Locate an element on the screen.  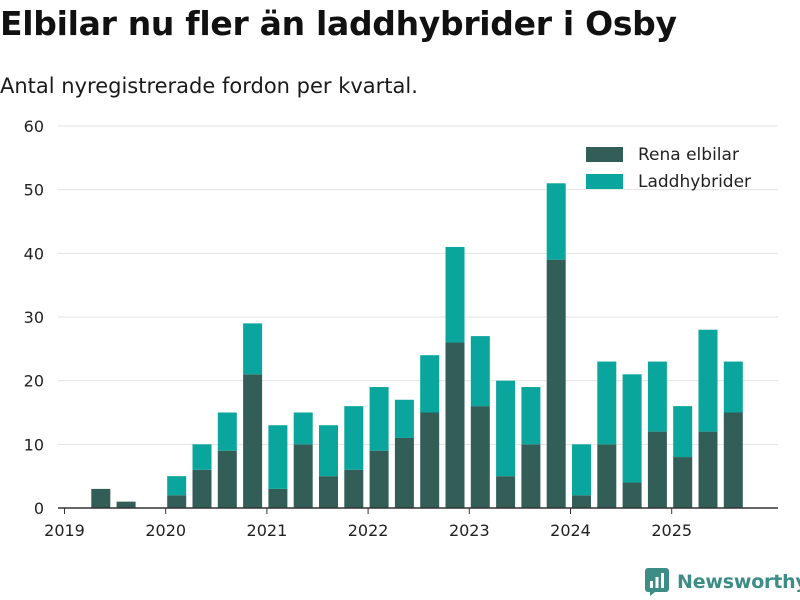
x-tick-label: 2024 is located at coordinates (570, 530).